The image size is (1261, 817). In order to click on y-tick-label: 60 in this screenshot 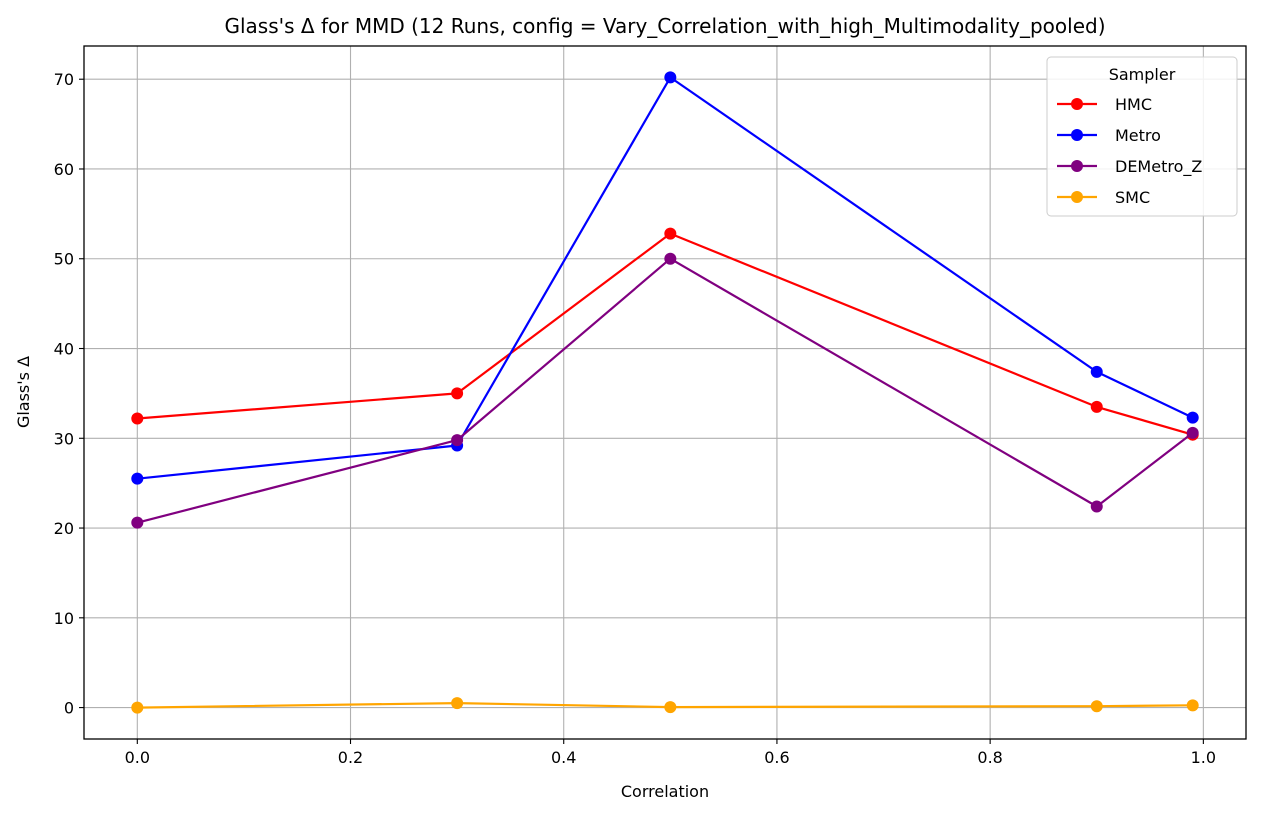, I will do `click(64, 169)`.